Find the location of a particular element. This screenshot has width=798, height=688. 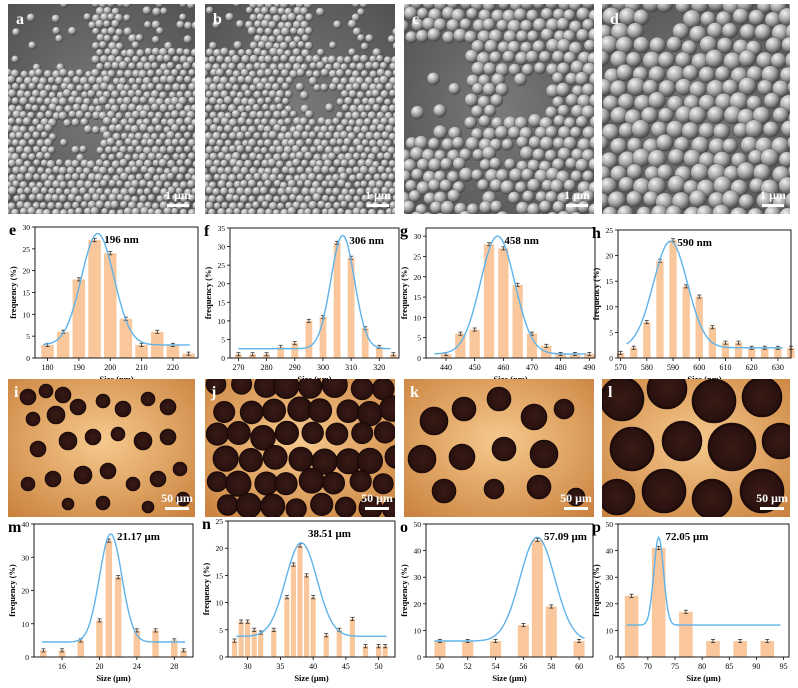

x-tick-label: 220 is located at coordinates (173, 367).